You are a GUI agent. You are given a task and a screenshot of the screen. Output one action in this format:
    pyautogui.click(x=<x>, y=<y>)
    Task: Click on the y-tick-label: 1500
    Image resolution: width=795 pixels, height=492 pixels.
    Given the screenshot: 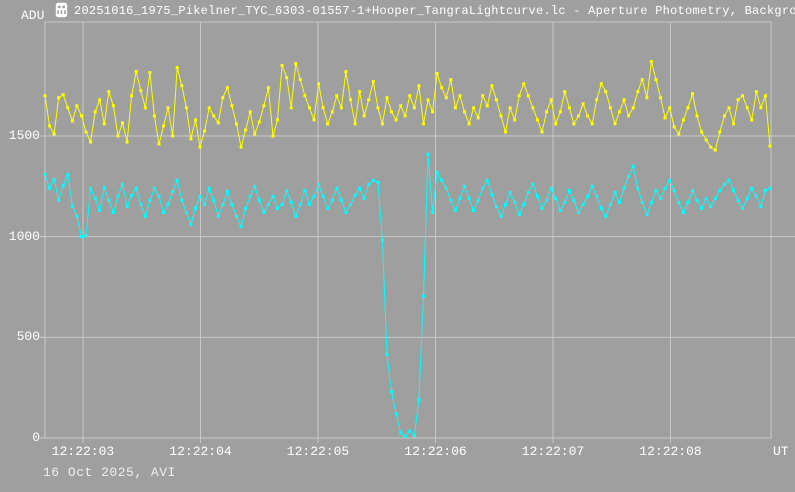 What is the action you would take?
    pyautogui.click(x=24, y=135)
    